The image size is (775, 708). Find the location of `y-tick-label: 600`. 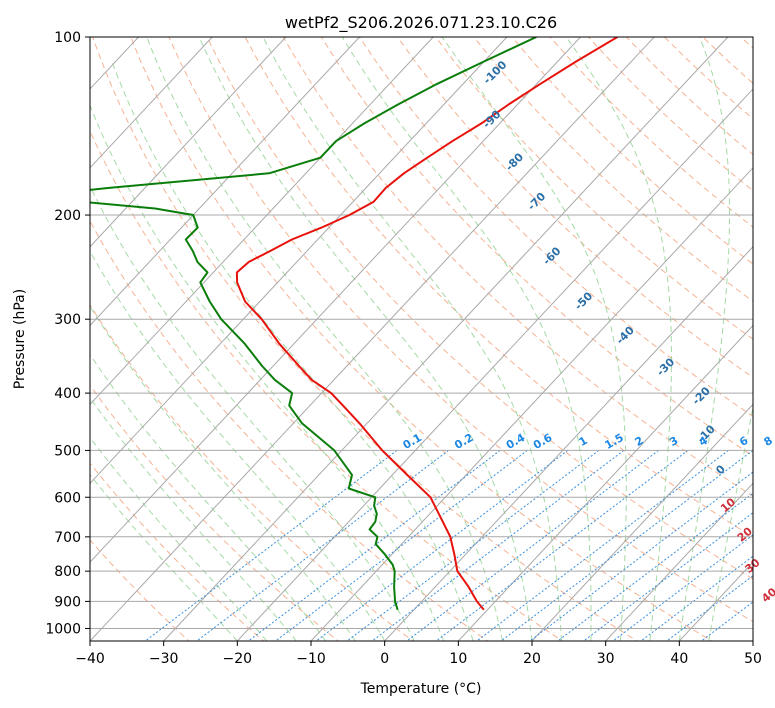

y-tick-label: 600 is located at coordinates (67, 498).